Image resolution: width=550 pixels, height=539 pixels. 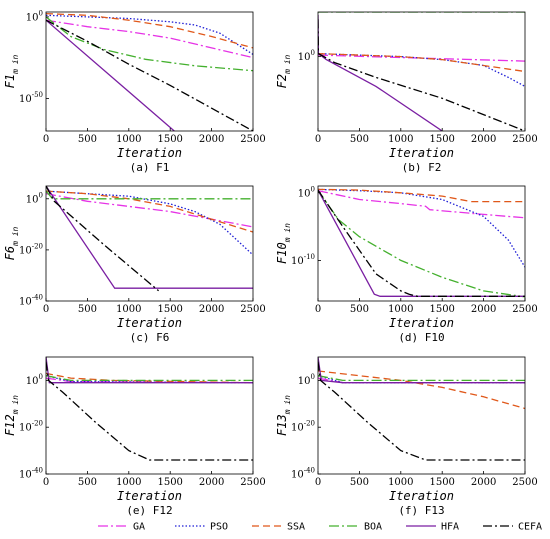 I want to click on series-line-hfa-f2, so click(x=380, y=72).